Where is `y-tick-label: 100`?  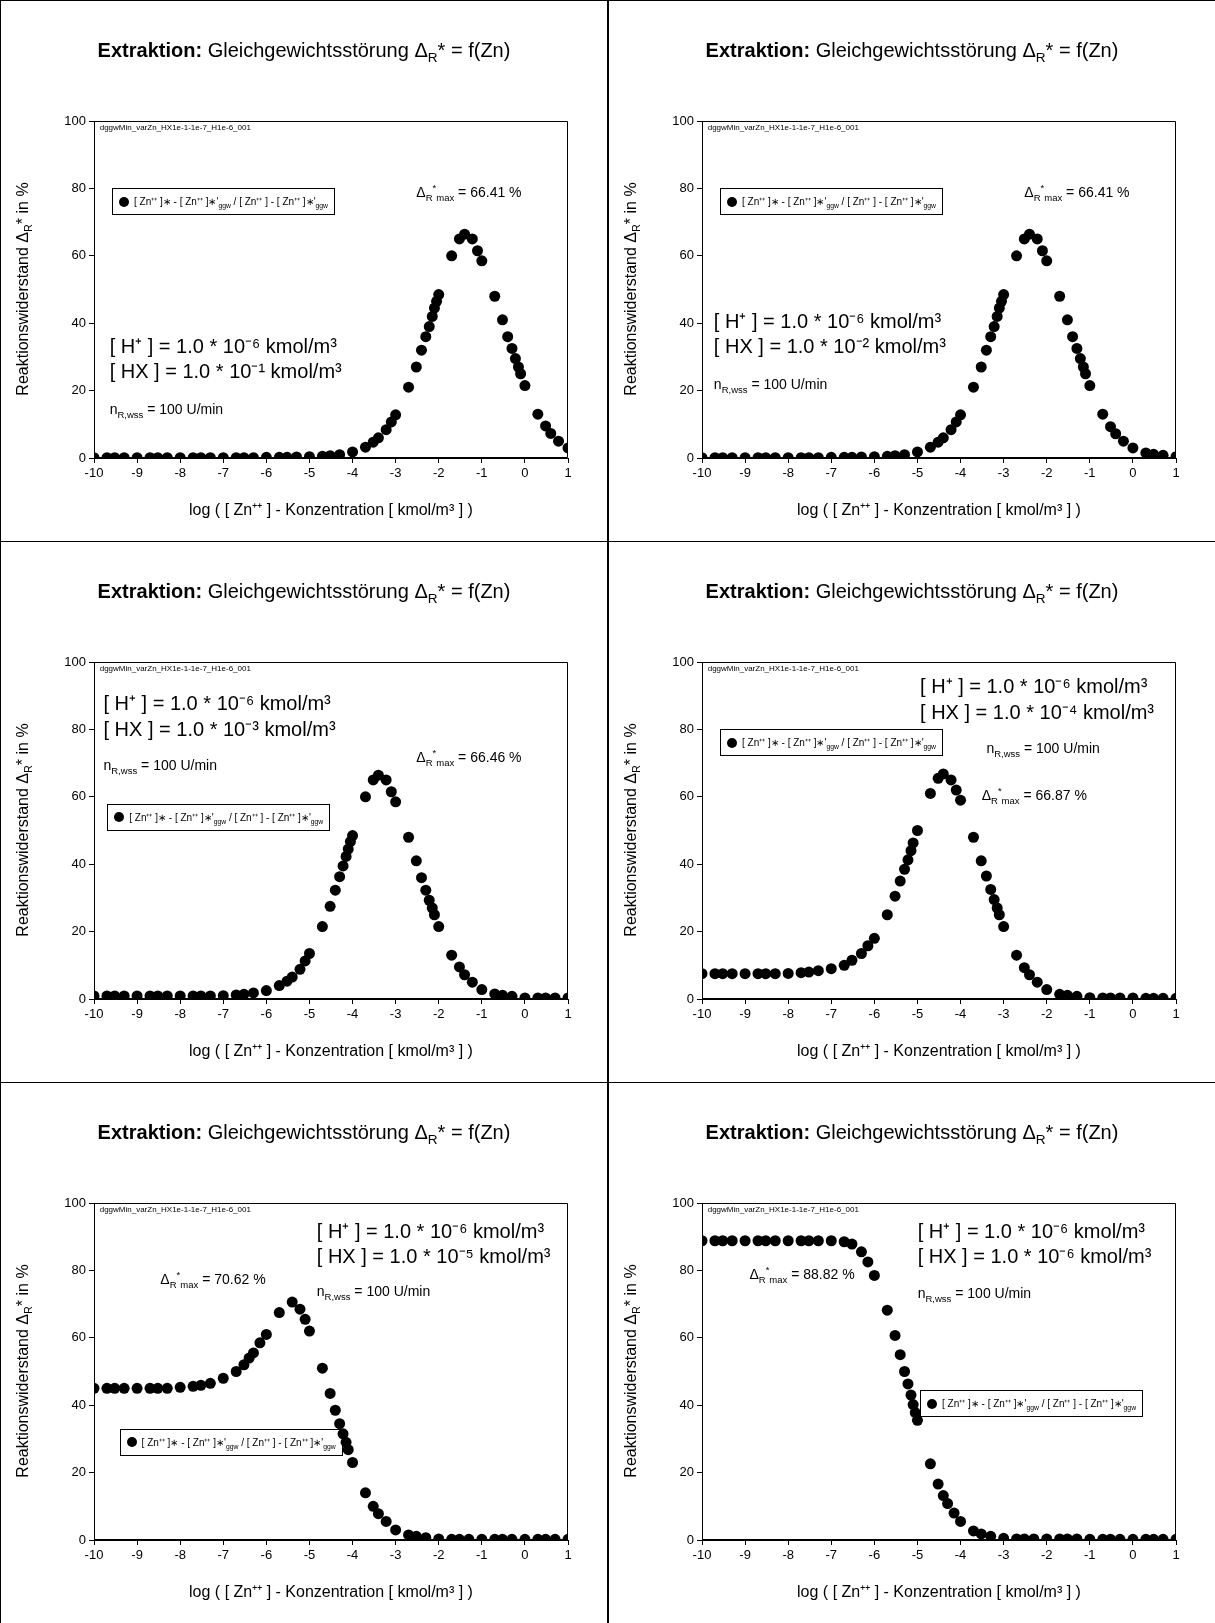
y-tick-label: 100 is located at coordinates (75, 1202).